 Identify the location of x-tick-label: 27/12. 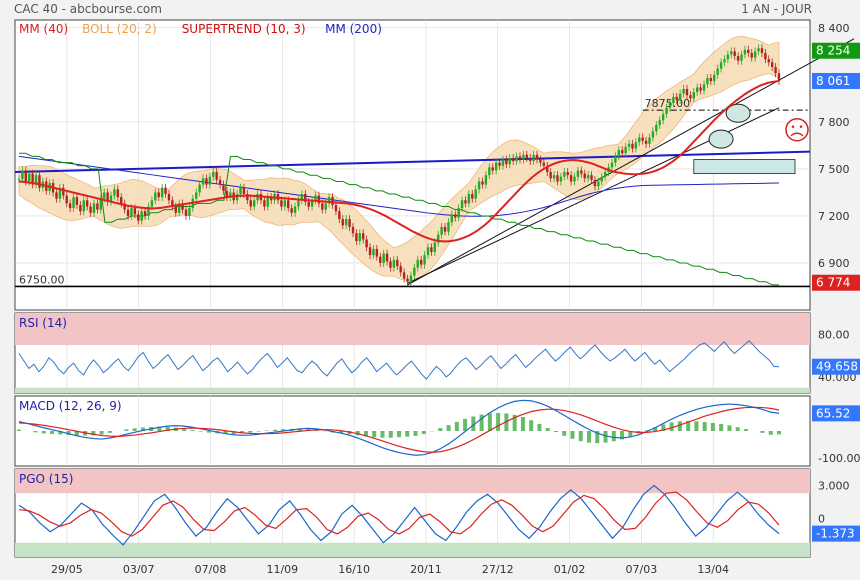
(498, 569).